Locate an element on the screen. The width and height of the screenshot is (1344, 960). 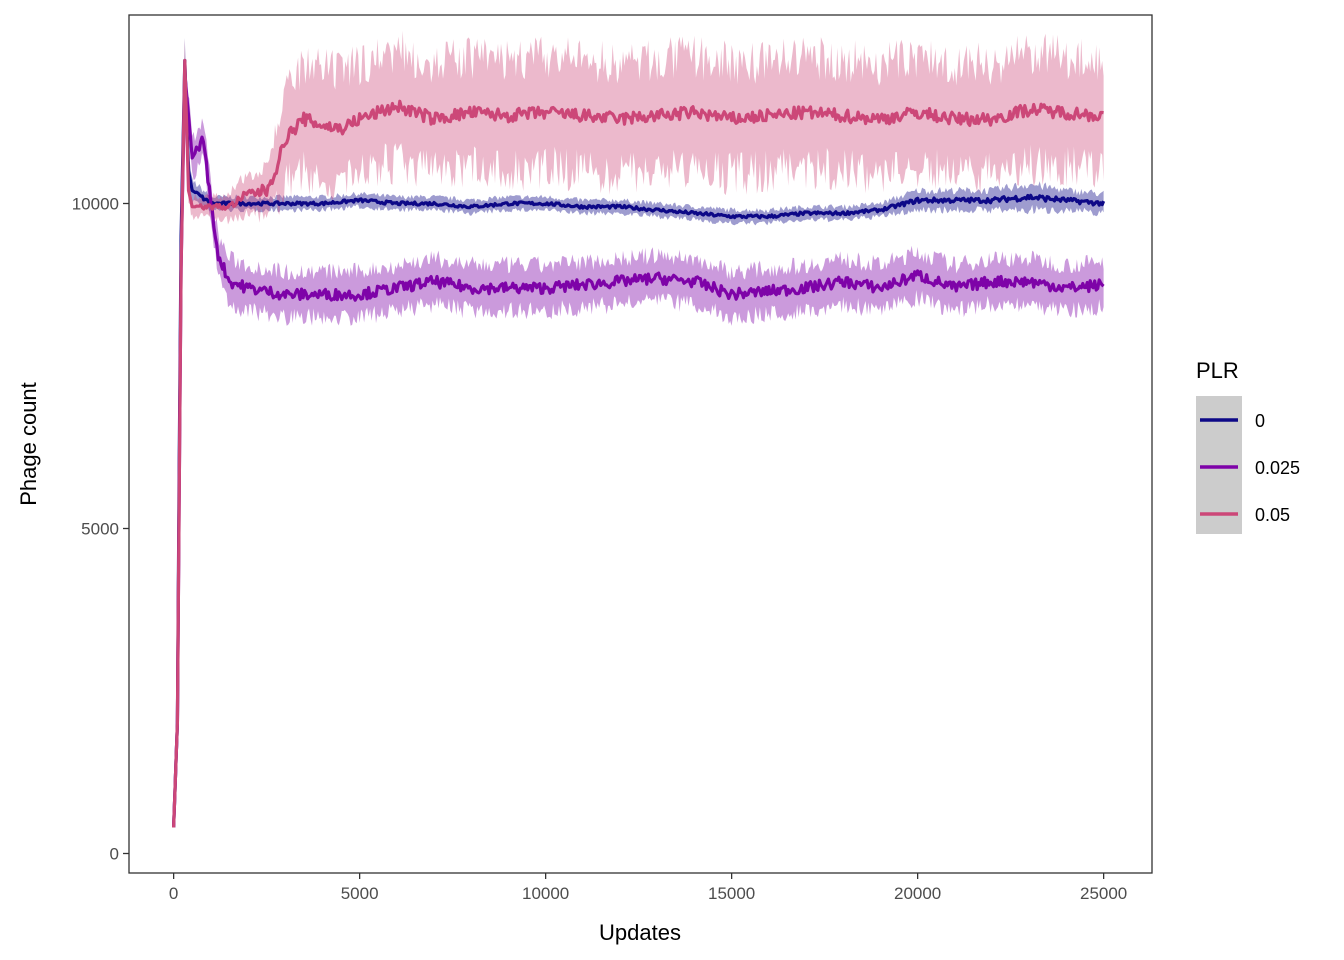
legend-items: 0 0.025 0.05 is located at coordinates (1250, 468).